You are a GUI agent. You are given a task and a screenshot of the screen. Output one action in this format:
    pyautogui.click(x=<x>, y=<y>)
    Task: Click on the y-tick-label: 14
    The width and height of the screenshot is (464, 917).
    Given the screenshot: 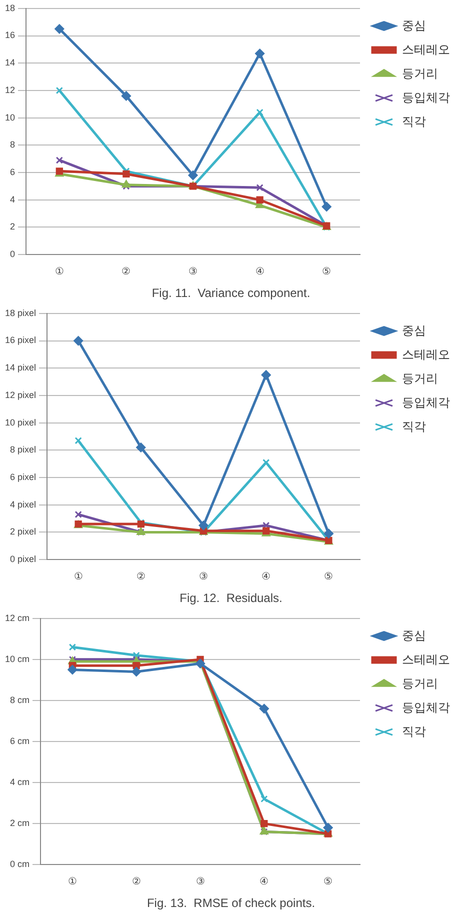 What is the action you would take?
    pyautogui.click(x=10, y=63)
    